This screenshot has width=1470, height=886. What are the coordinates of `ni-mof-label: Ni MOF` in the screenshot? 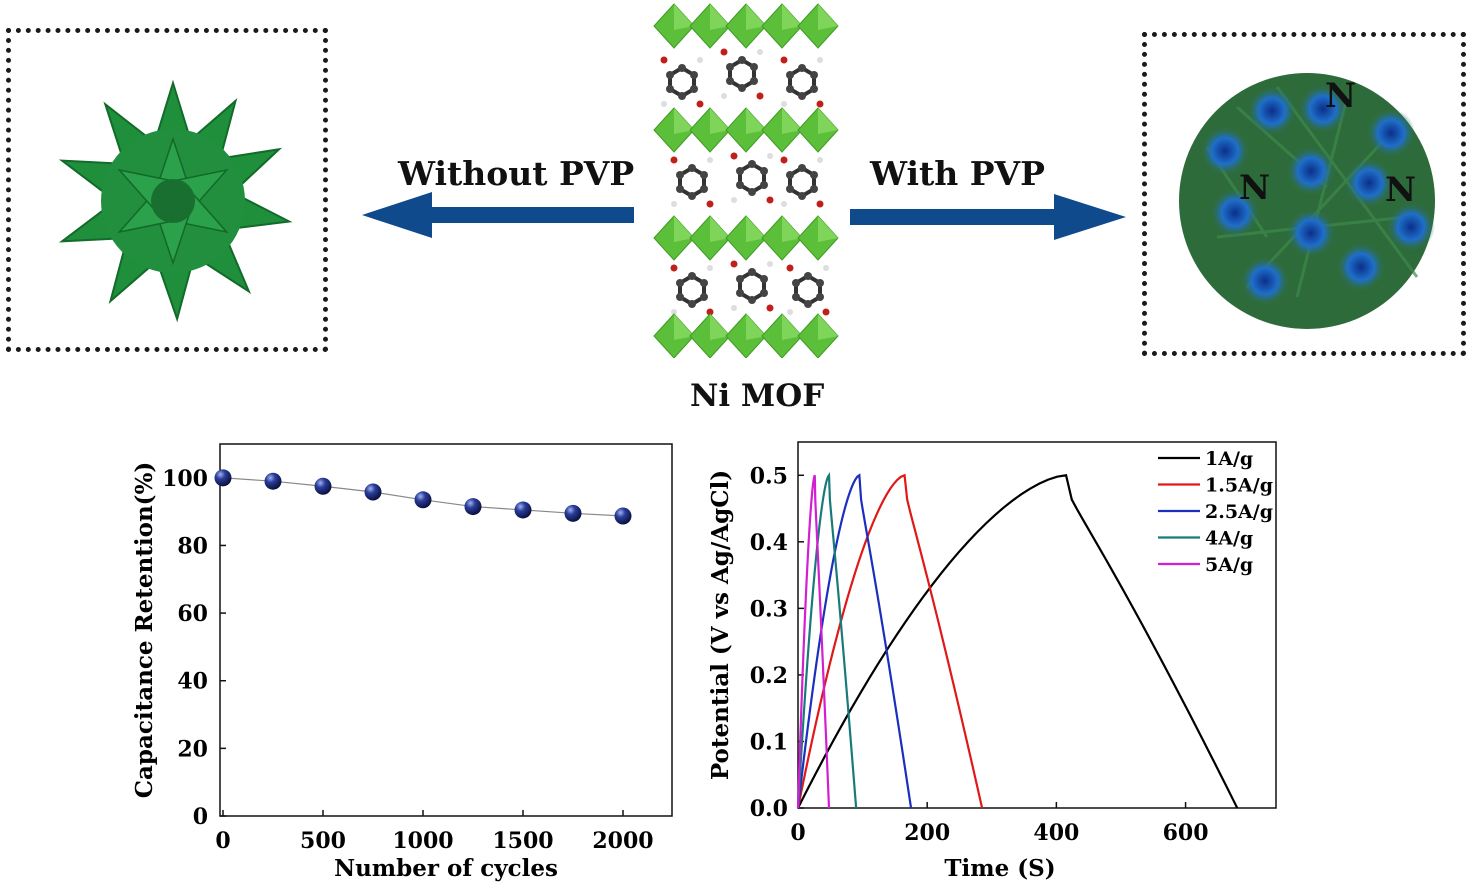 It's located at (757, 396).